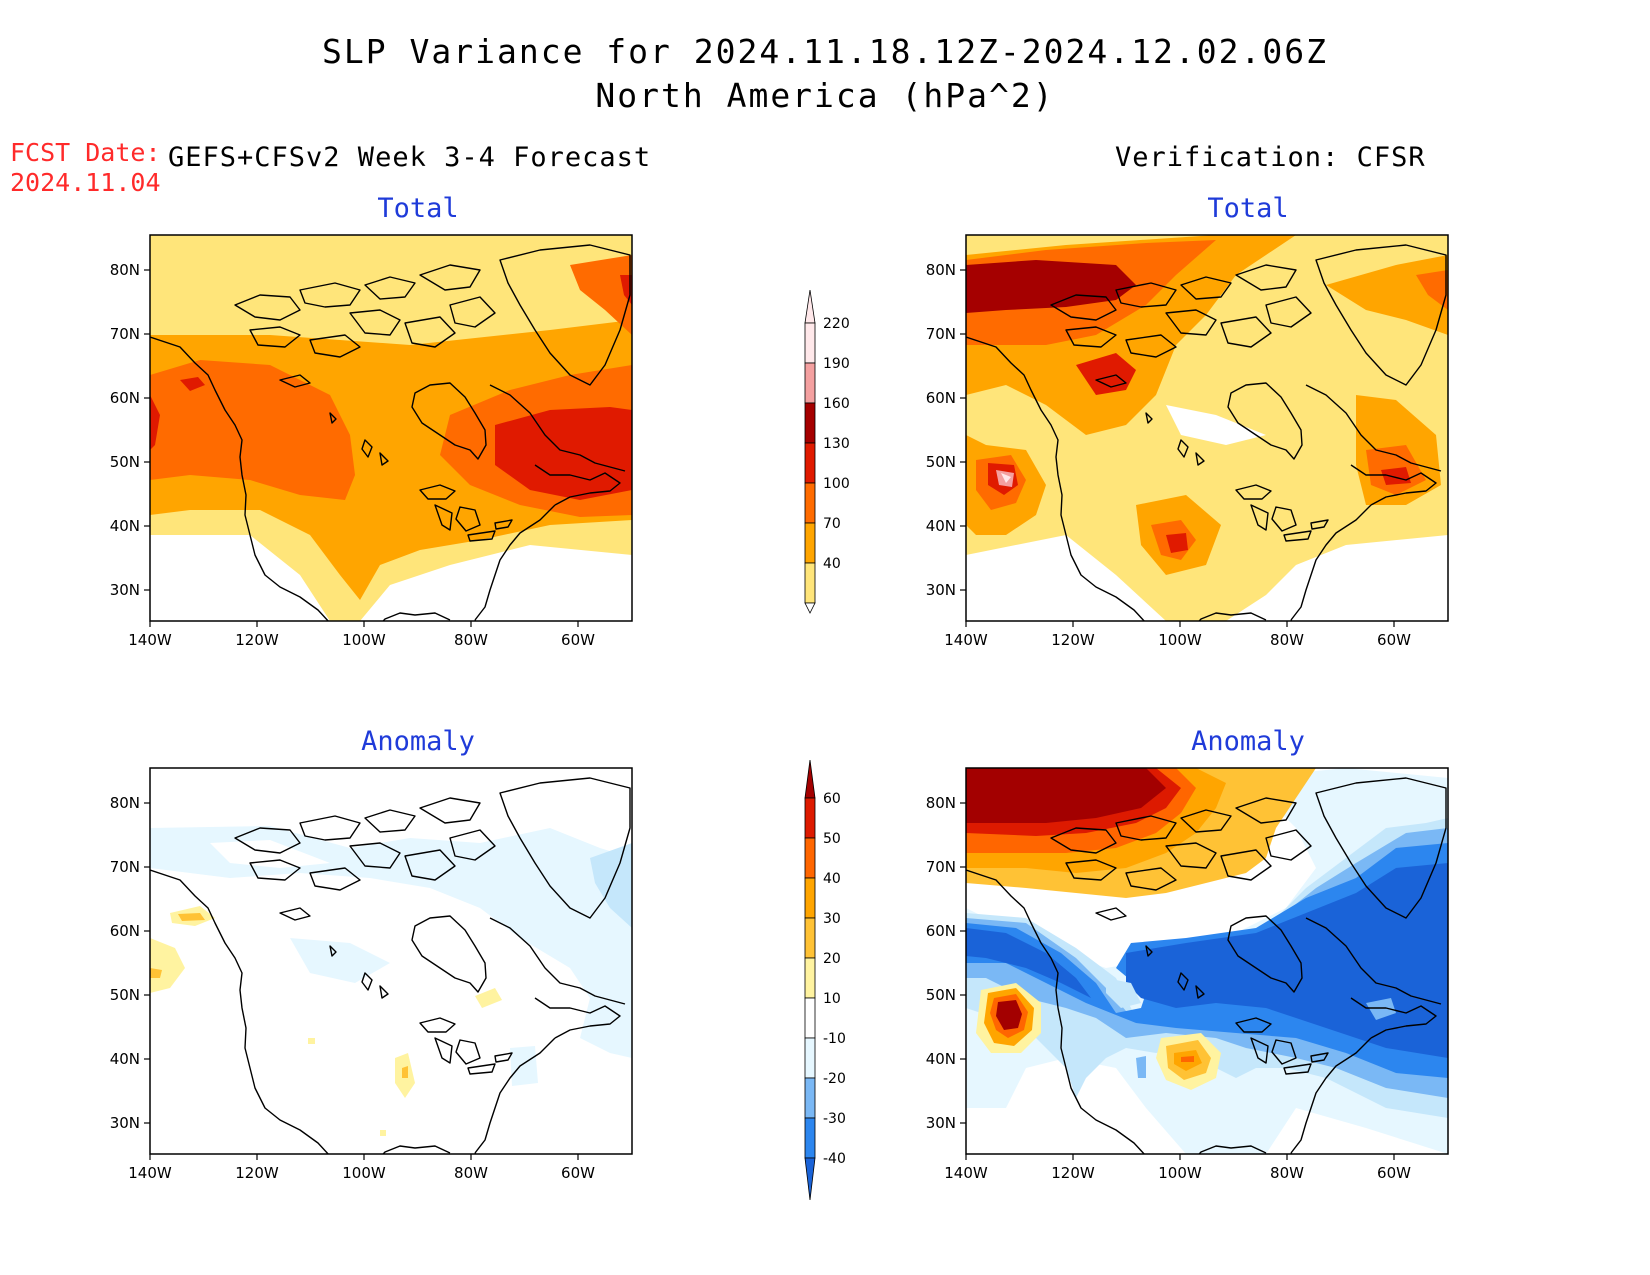 The image size is (1650, 1275). What do you see at coordinates (836, 404) in the screenshot?
I see `colorbar-label: 160` at bounding box center [836, 404].